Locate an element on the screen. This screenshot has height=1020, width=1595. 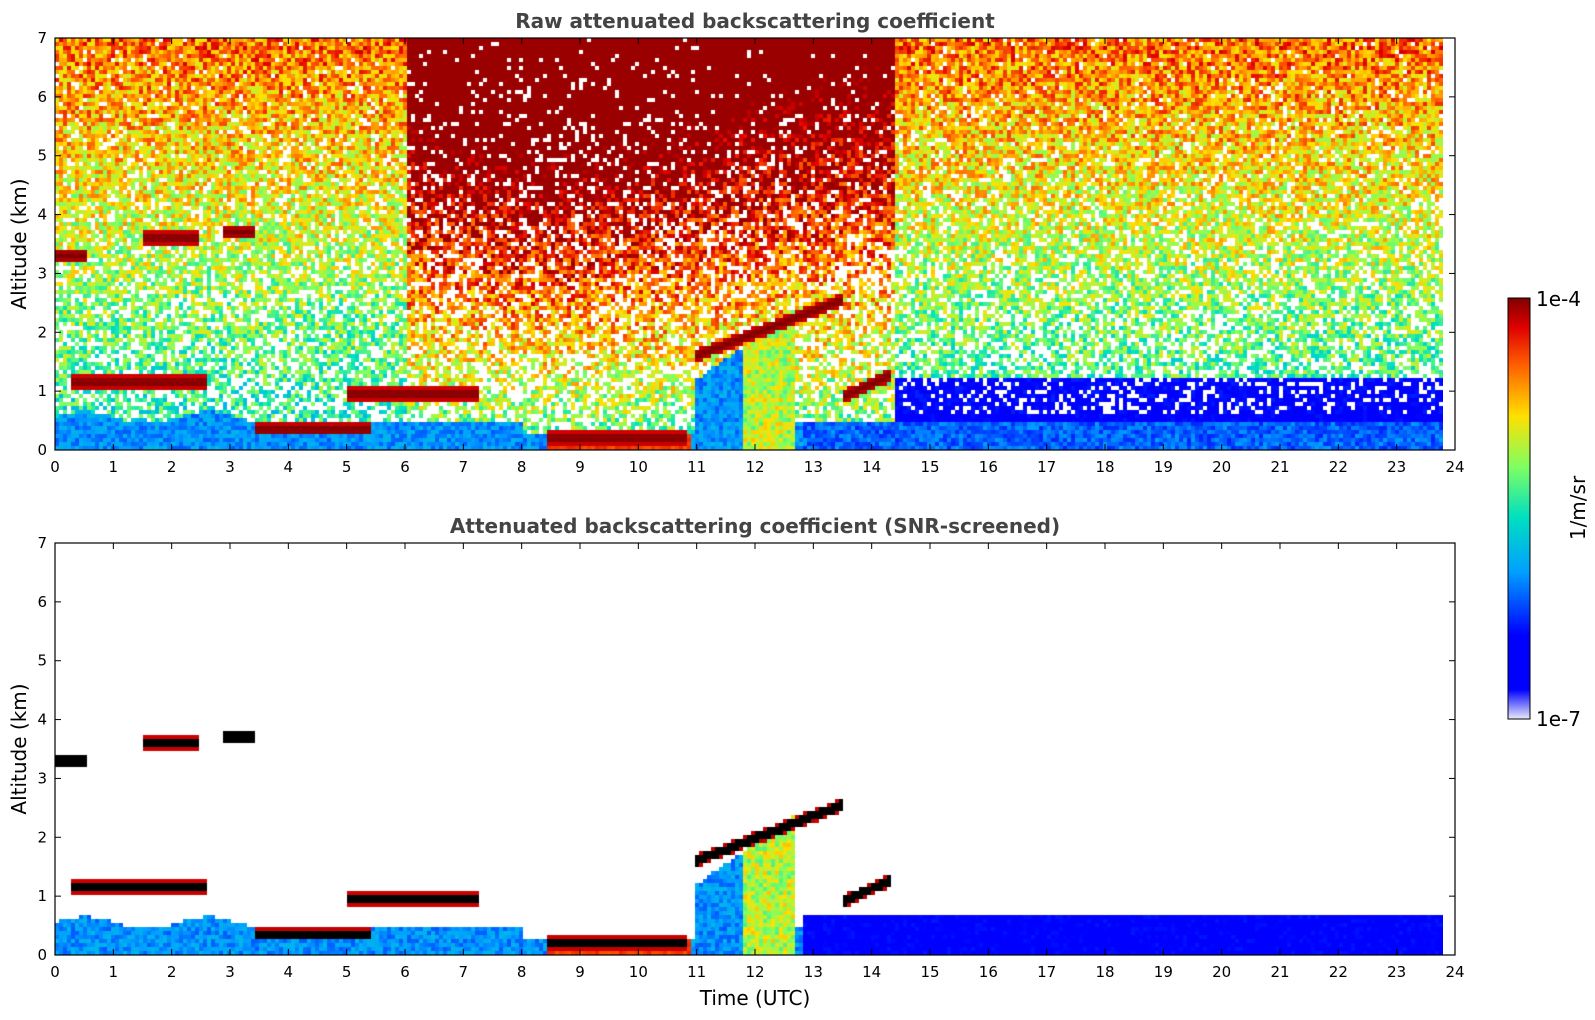
colorbar-units-label: 1/m/sr is located at coordinates (1578, 507).